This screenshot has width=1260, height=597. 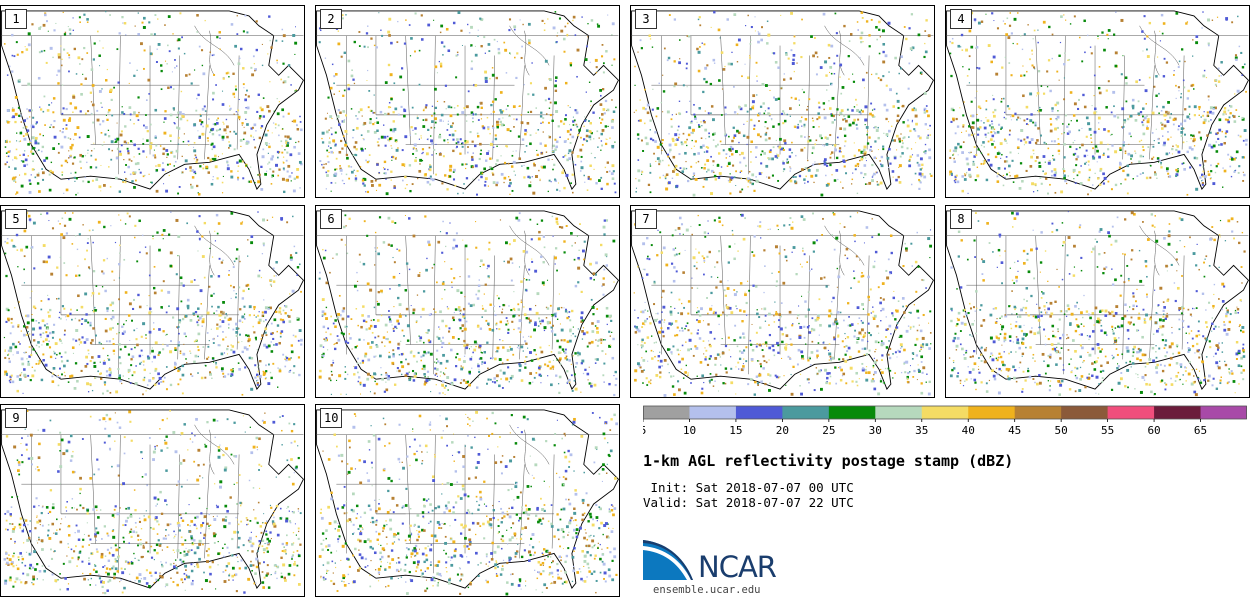 What do you see at coordinates (646, 19) in the screenshot?
I see `member-number: 3` at bounding box center [646, 19].